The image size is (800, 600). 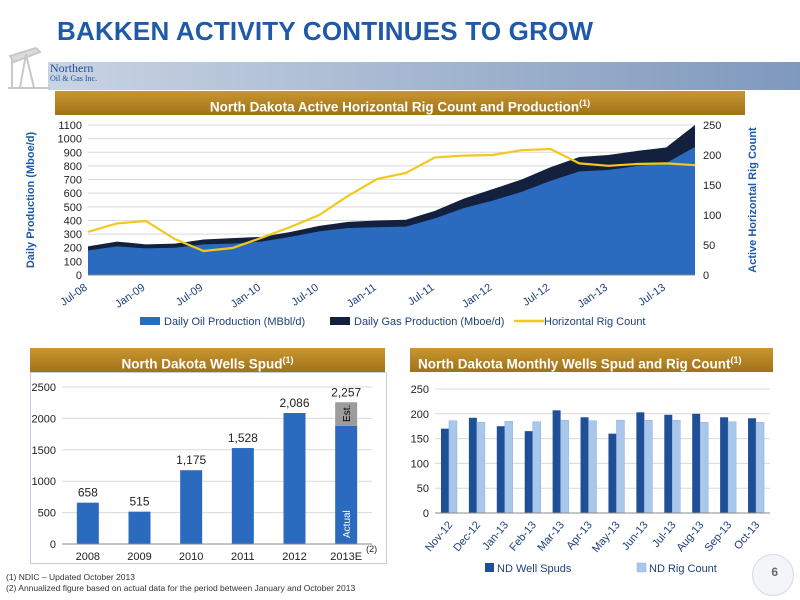 What do you see at coordinates (362, 296) in the screenshot?
I see `x-tick-label: Jan-11` at bounding box center [362, 296].